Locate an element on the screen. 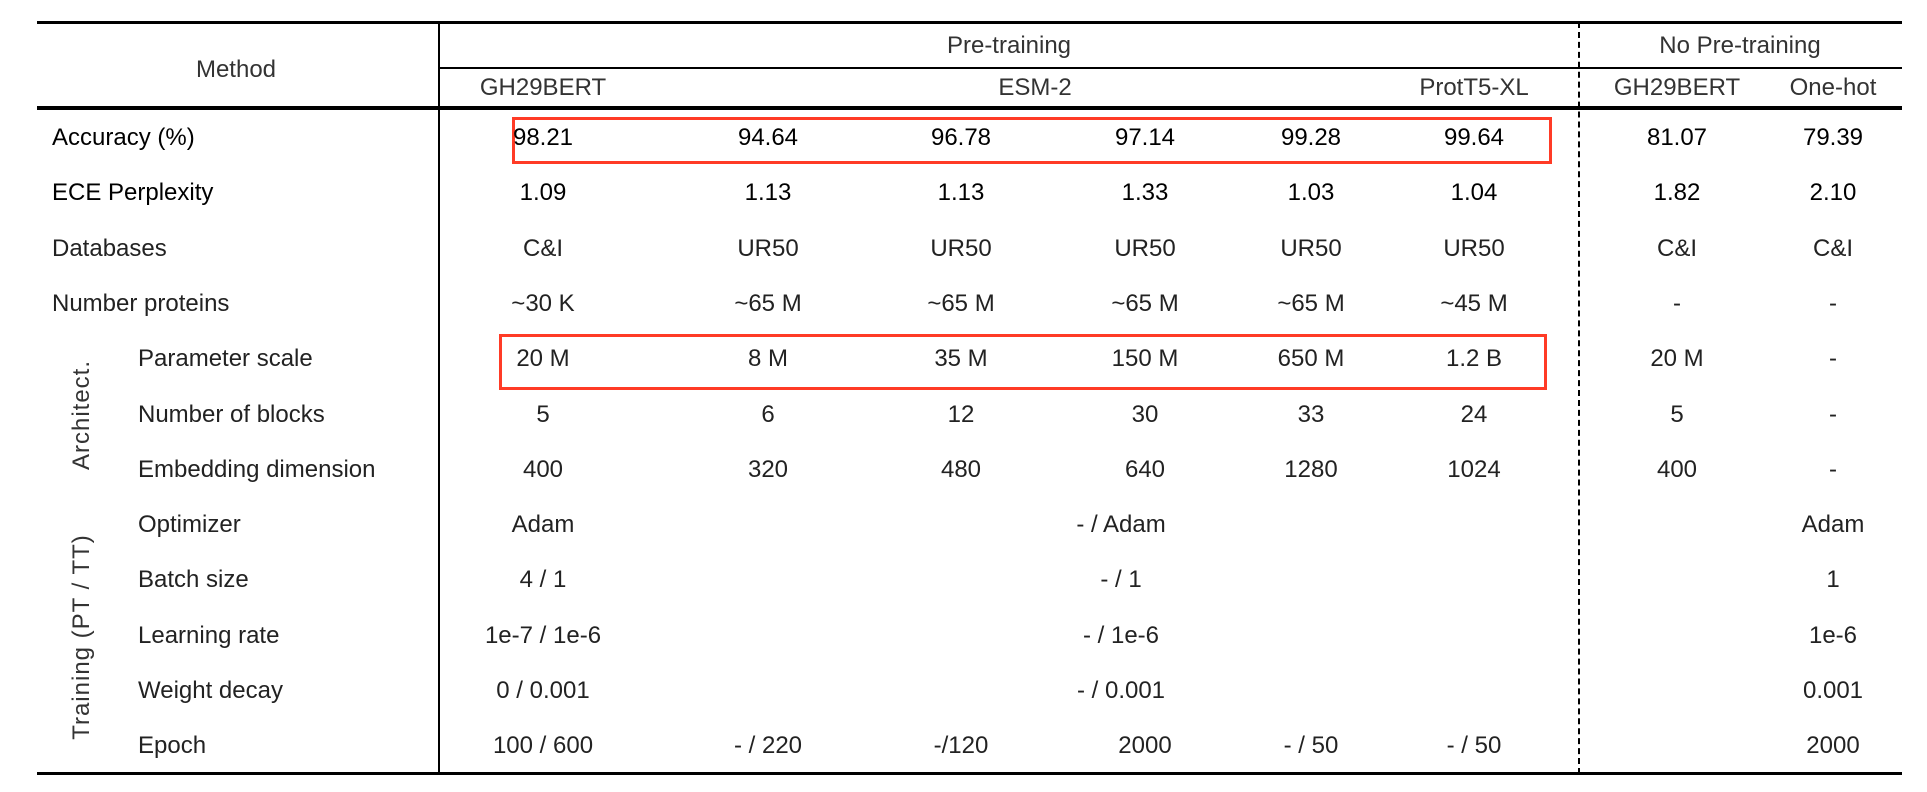  table-cell: - / 220 is located at coordinates (768, 746).